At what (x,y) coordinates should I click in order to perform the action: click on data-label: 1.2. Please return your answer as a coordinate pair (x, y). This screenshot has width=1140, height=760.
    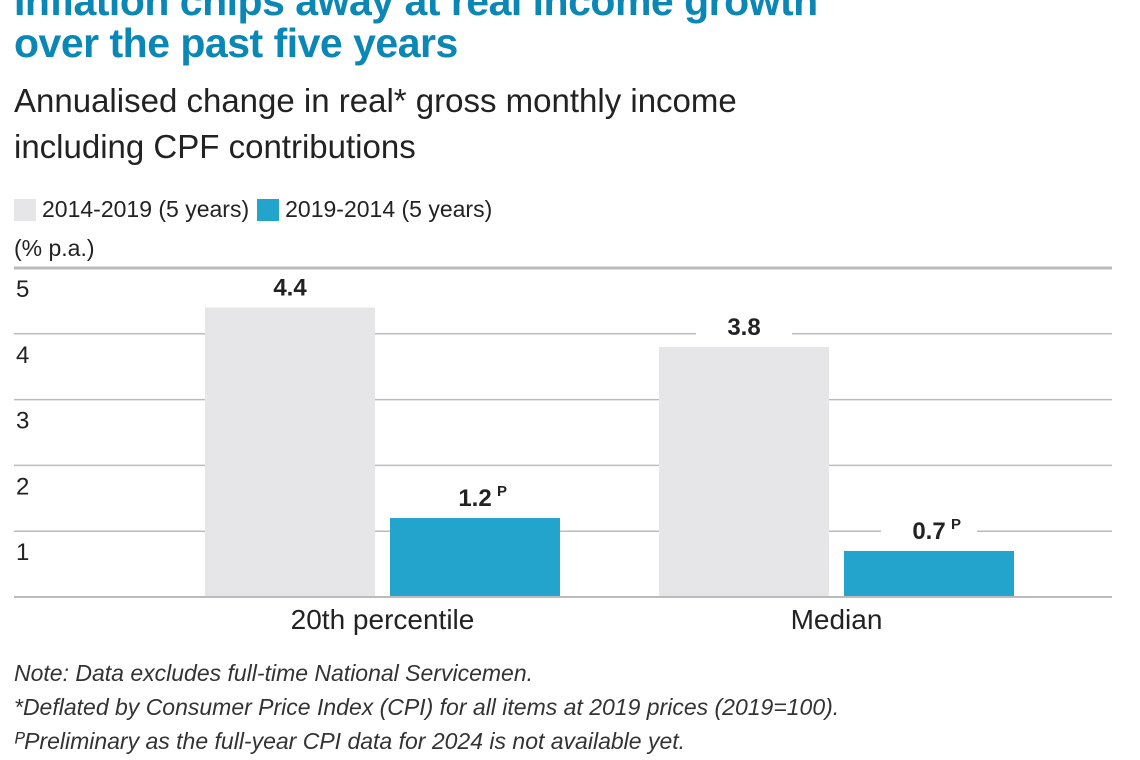
    Looking at the image, I should click on (474, 498).